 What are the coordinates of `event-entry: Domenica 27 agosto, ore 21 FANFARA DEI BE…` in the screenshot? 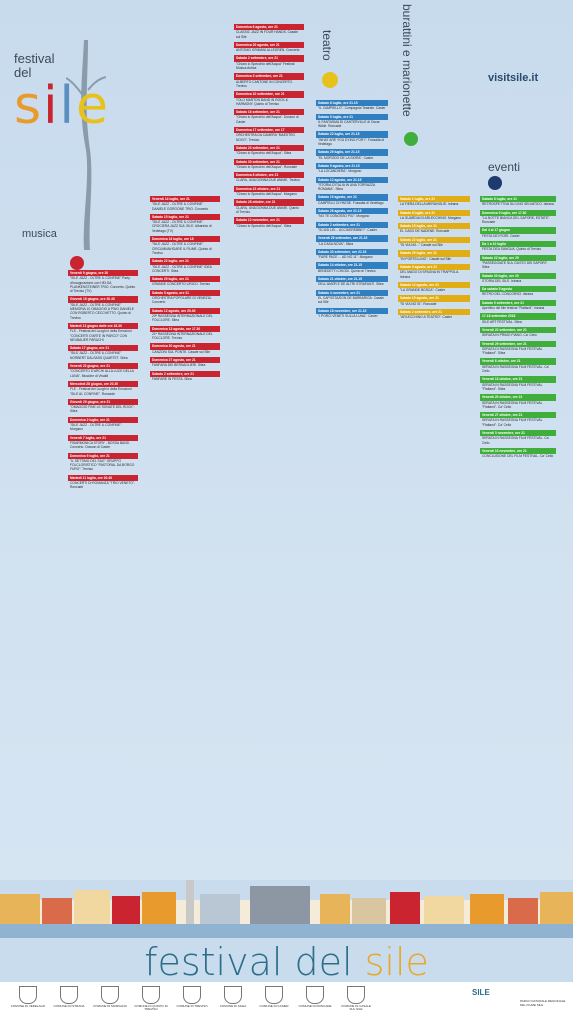 It's located at (185, 362).